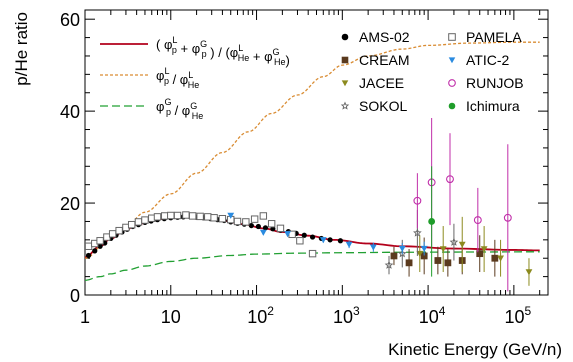 The image size is (573, 362). I want to click on x-tick-label: 10, so click(171, 317).